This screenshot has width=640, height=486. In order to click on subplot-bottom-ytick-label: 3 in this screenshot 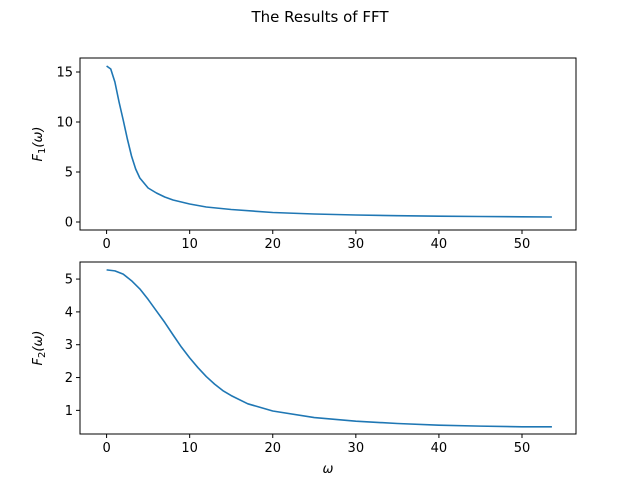, I will do `click(69, 345)`.